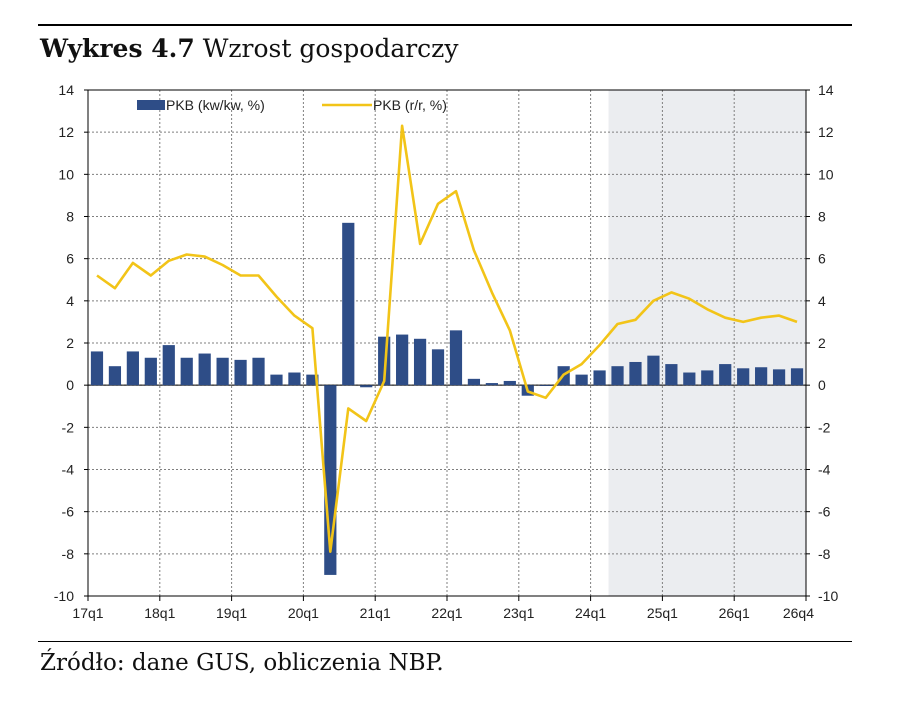  I want to click on bar-18q3, so click(204, 369).